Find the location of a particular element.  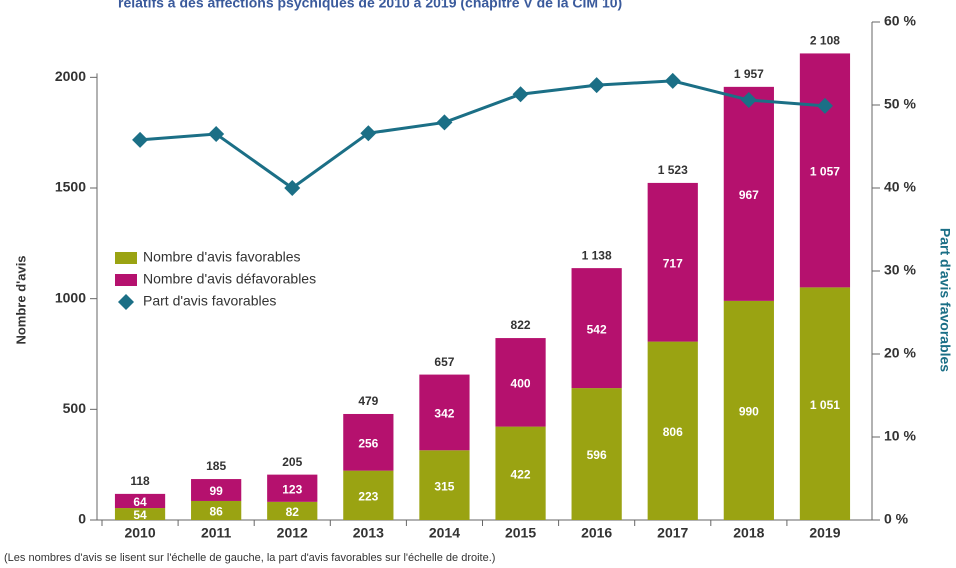

x-tick-label: 2011 is located at coordinates (216, 533).